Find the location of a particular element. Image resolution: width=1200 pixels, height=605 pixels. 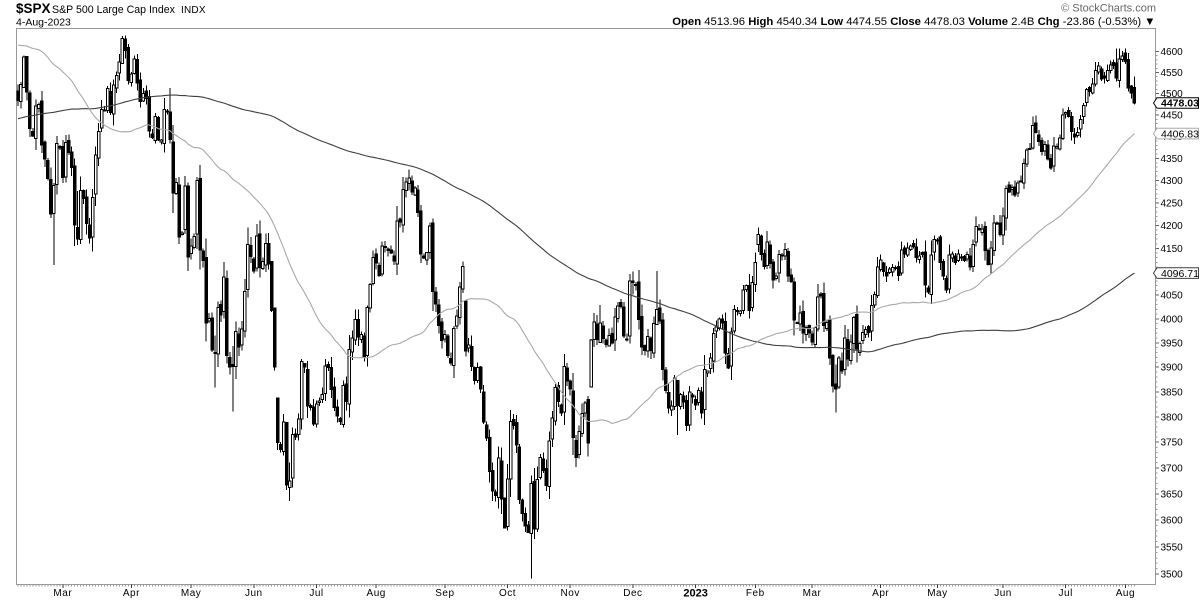

svg-text: 2023 is located at coordinates (695, 594).